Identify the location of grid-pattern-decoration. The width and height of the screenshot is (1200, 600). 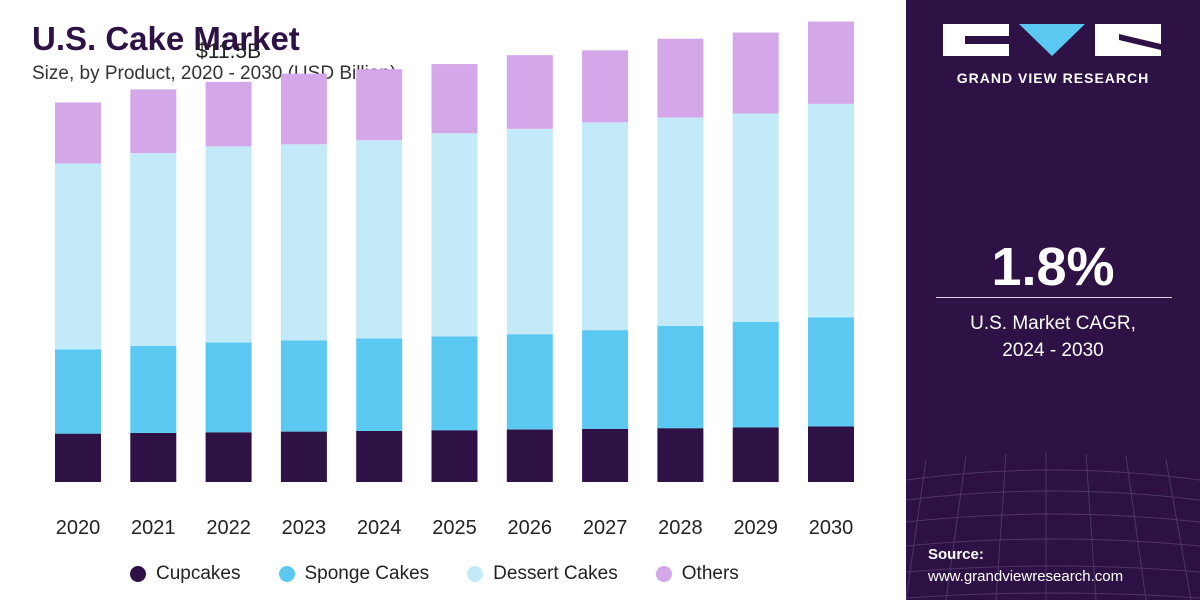
(1053, 526).